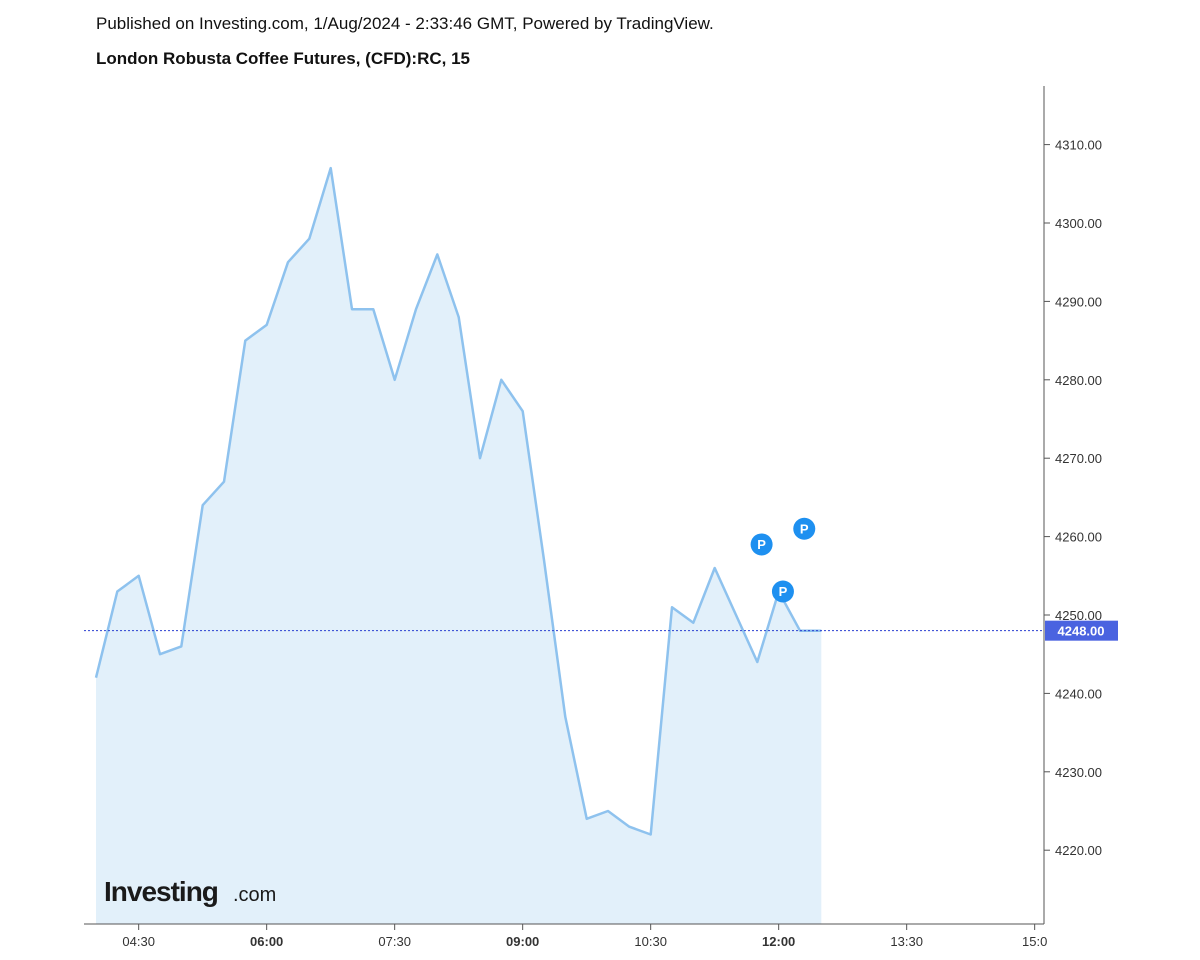  What do you see at coordinates (1078, 693) in the screenshot?
I see `y-tick-label: 4240.00` at bounding box center [1078, 693].